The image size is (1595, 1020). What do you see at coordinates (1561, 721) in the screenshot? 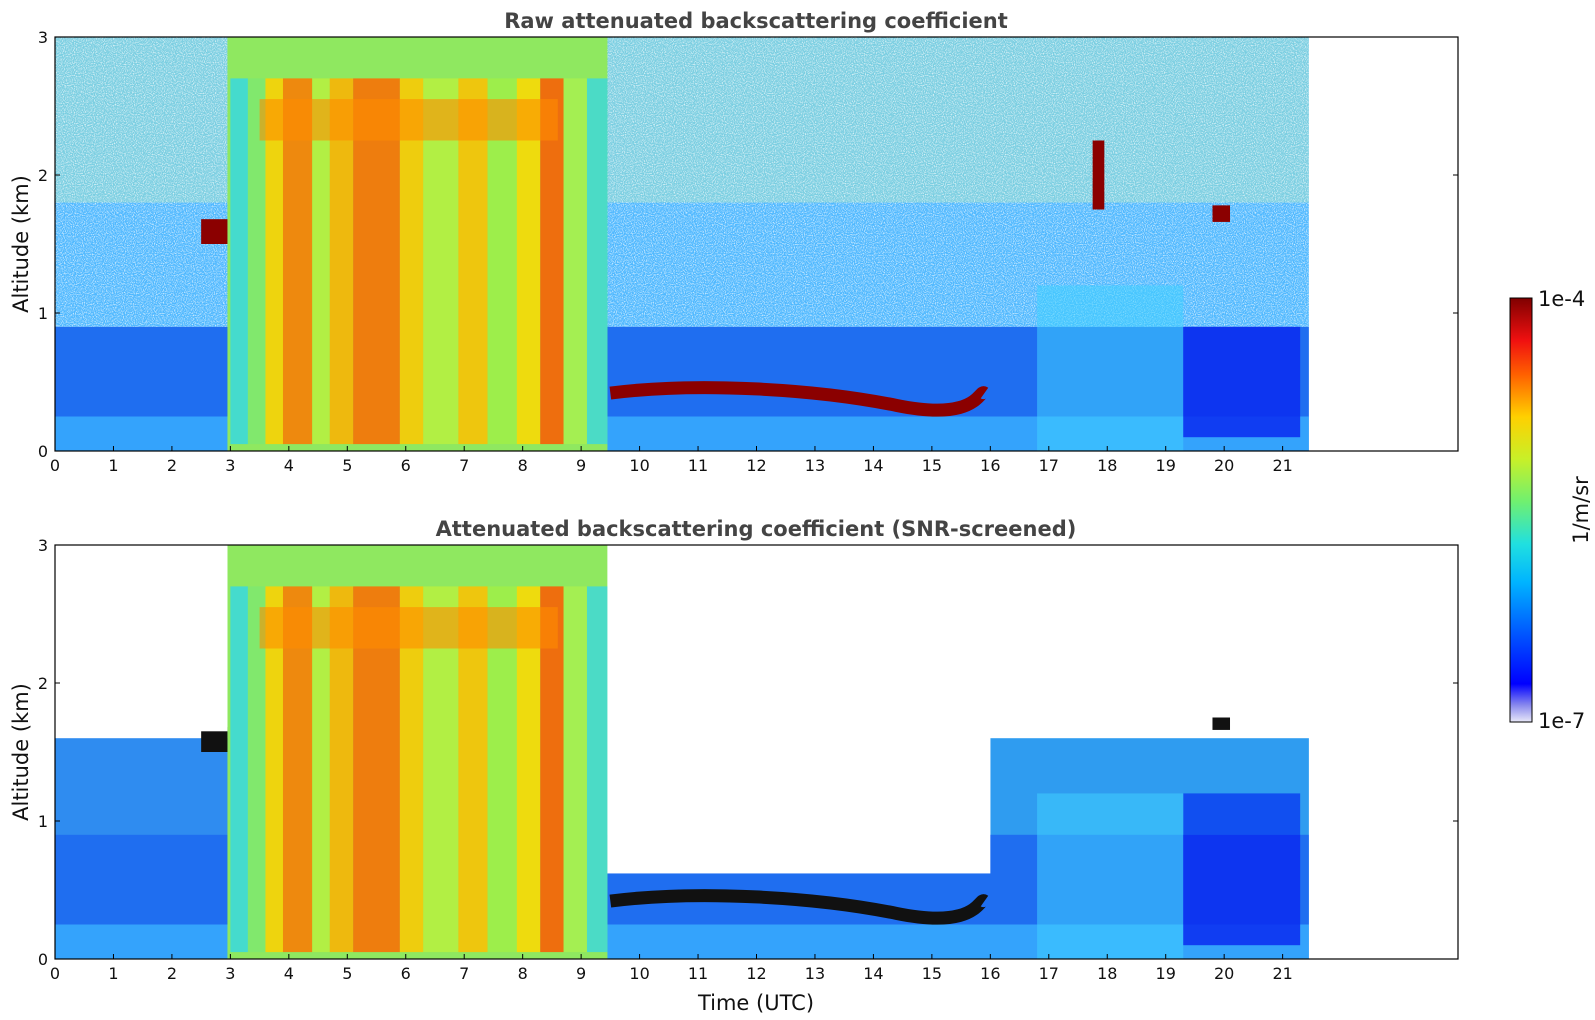
I see `colorbar-min-label: 1e-7` at bounding box center [1561, 721].